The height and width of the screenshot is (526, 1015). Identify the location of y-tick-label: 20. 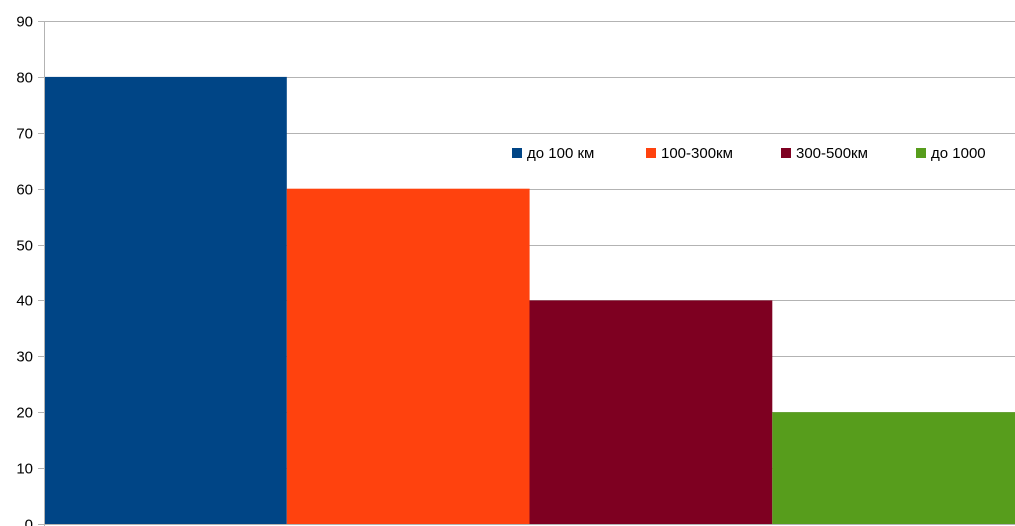
(24, 413).